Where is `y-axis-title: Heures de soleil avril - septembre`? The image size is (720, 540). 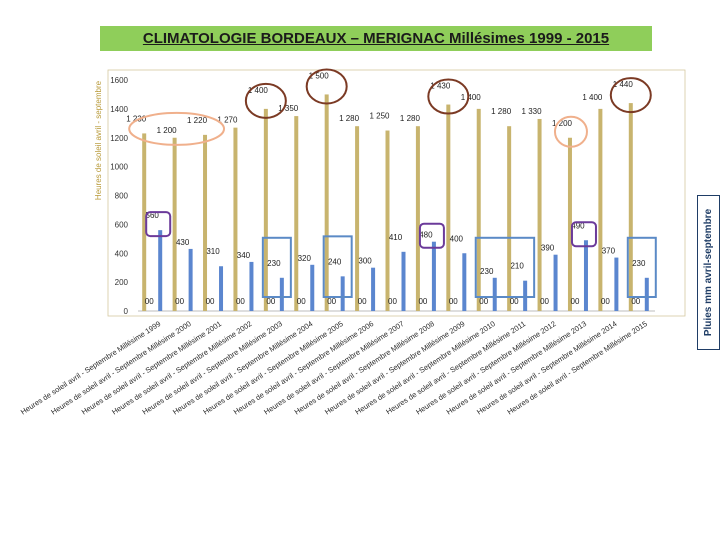
y-axis-title: Heures de soleil avril - septembre is located at coordinates (98, 140).